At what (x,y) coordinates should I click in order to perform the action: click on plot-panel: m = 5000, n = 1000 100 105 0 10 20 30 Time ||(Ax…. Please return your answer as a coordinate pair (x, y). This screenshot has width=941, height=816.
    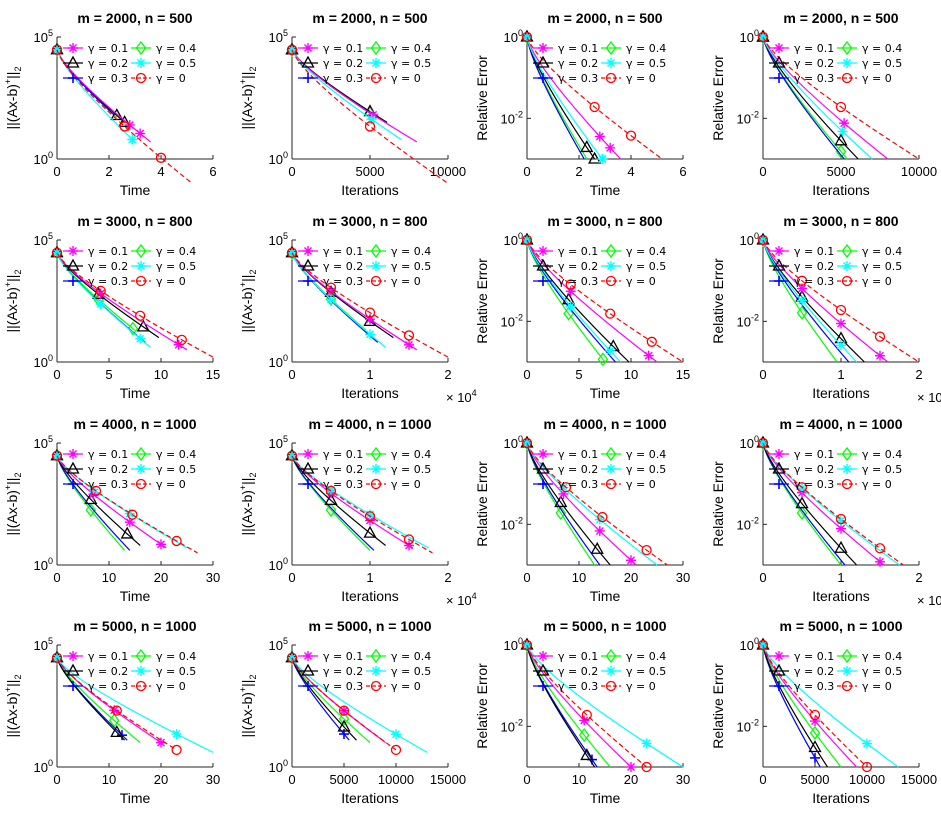
    Looking at the image, I should click on (111, 712).